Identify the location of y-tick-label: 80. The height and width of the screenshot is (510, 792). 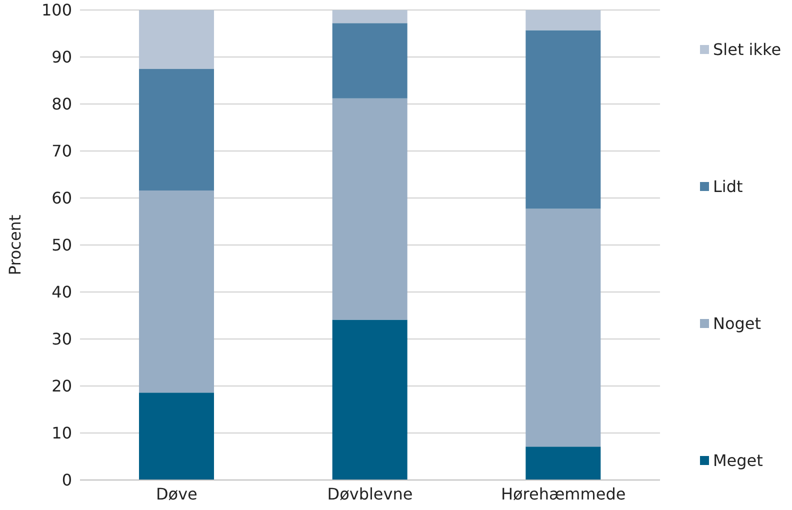
(62, 104).